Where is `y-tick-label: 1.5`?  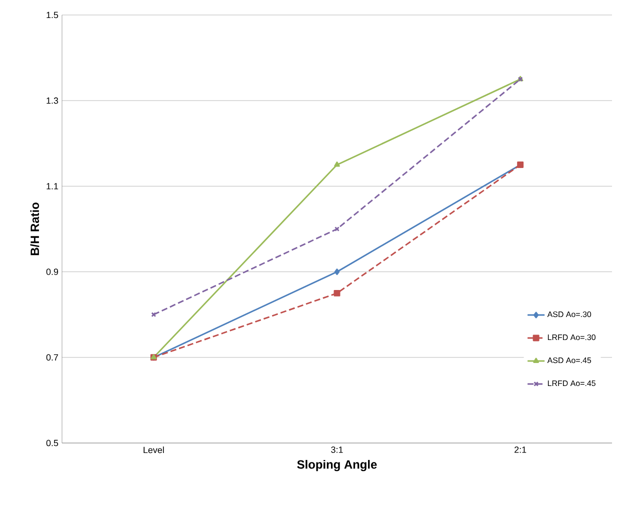 y-tick-label: 1.5 is located at coordinates (52, 15).